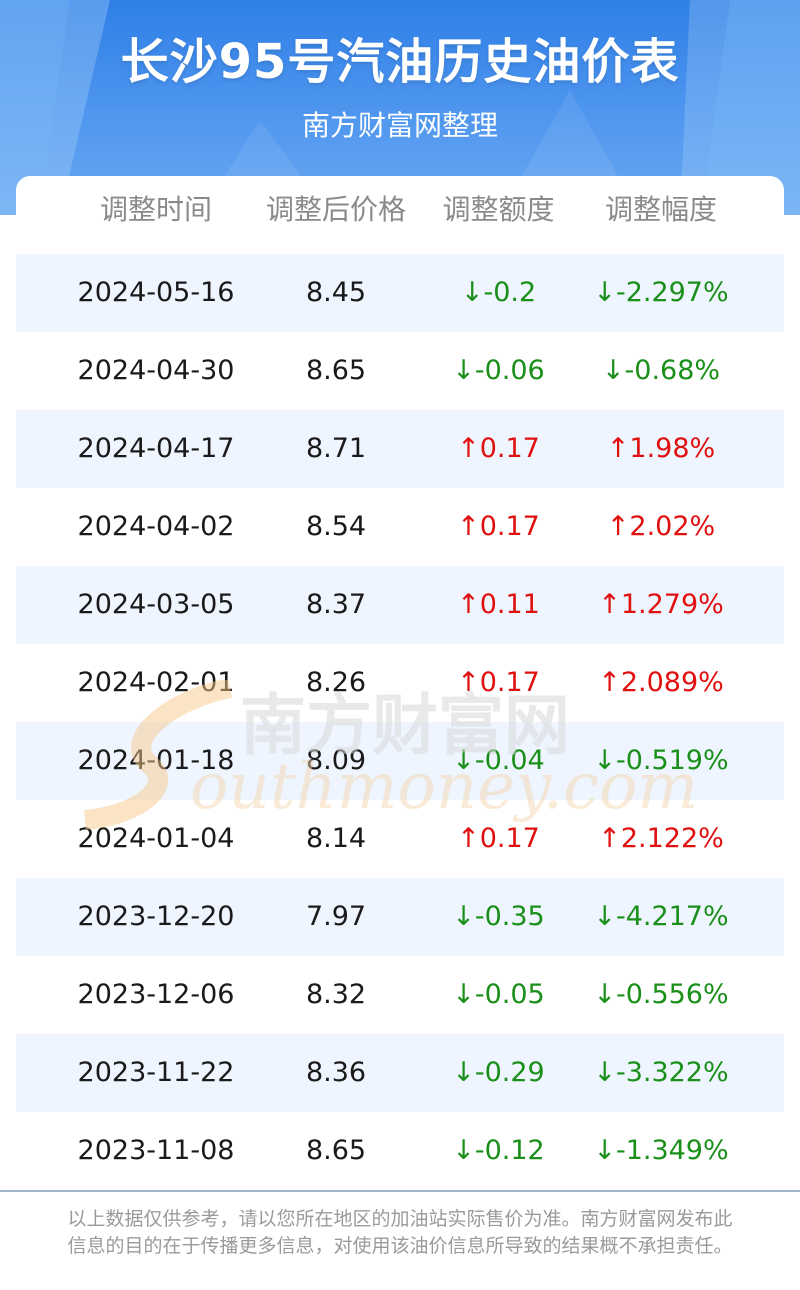  What do you see at coordinates (400, 917) in the screenshot?
I see `table-row: 2023-12-20 7.97 ↓-0.35 ↓-4.217%` at bounding box center [400, 917].